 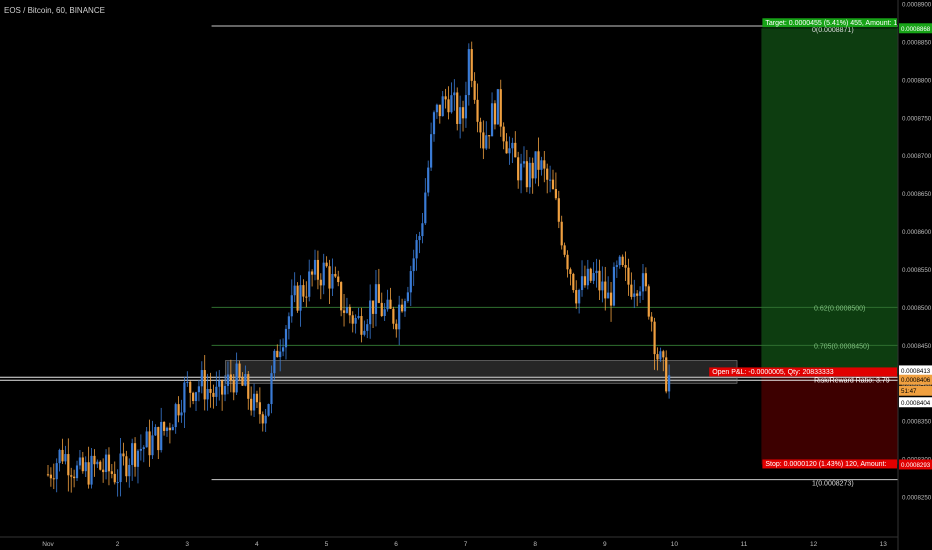 I want to click on time-axis: Nov 2 3 4 5 6 7 8 9 10 11 12 13, so click(x=449, y=542).